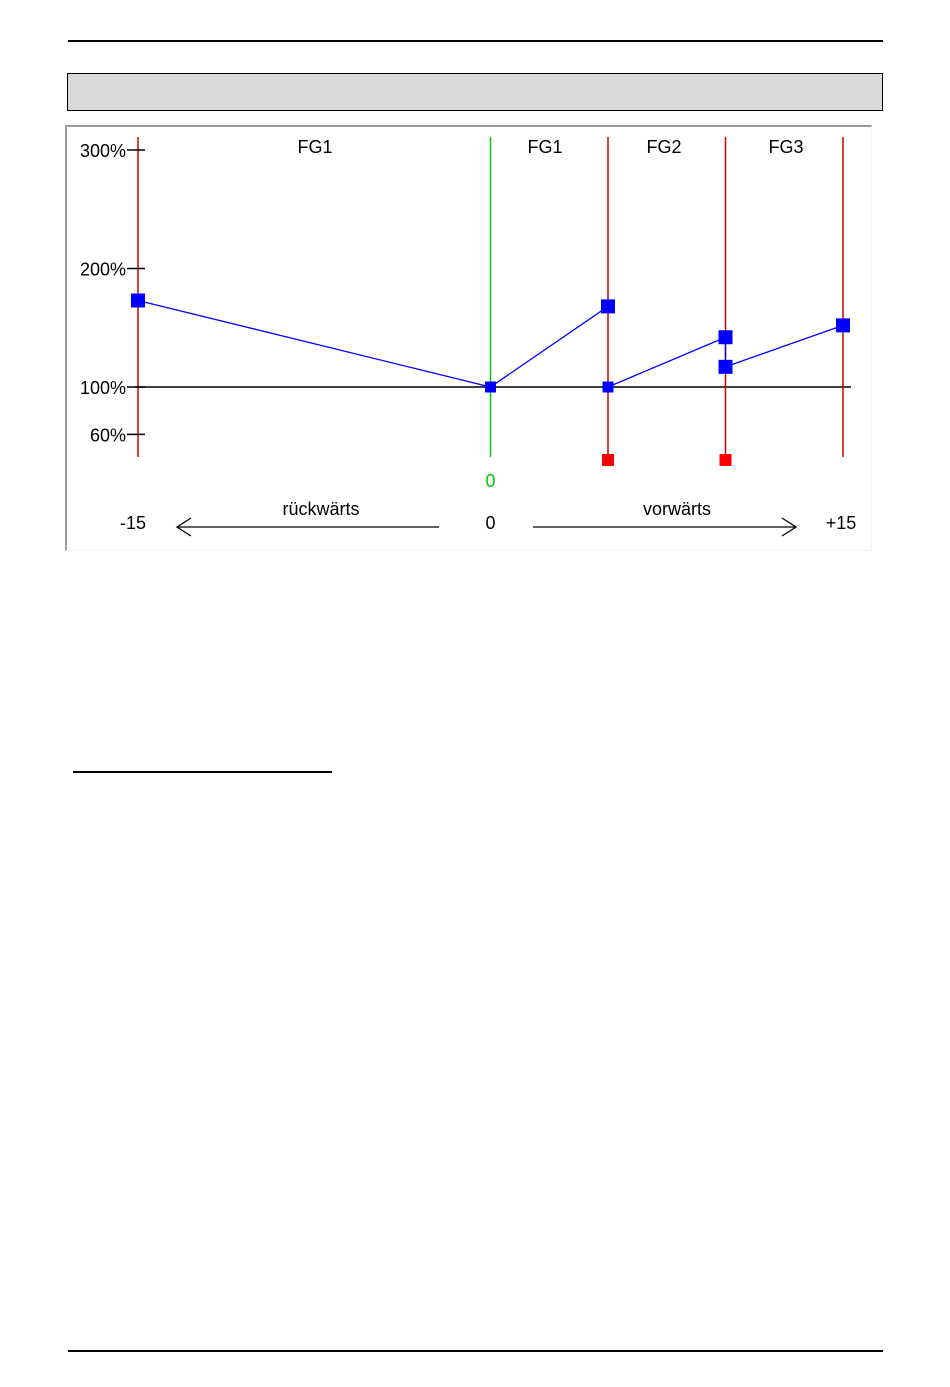  Describe the element at coordinates (320, 509) in the screenshot. I see `backward-label: rückwärts` at that location.